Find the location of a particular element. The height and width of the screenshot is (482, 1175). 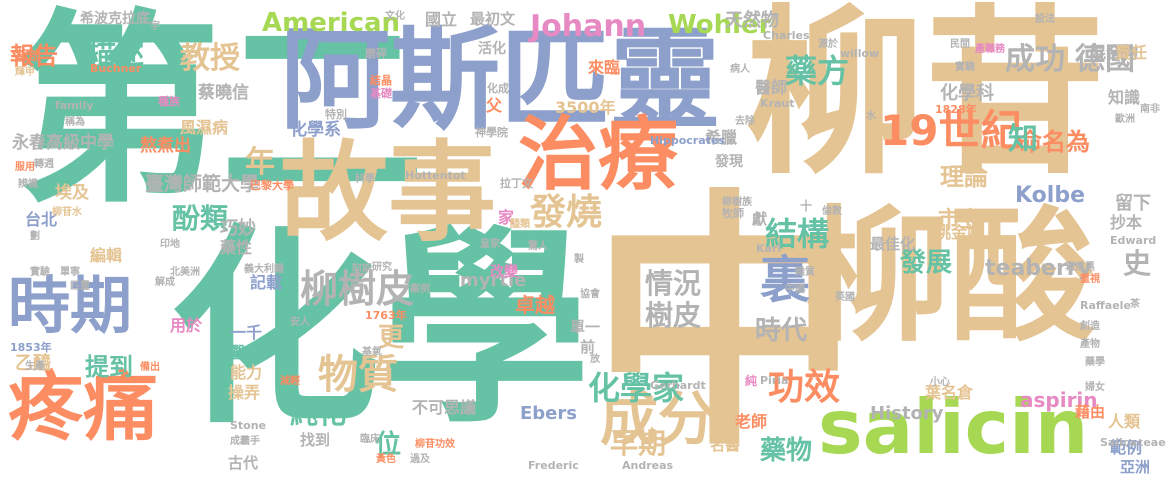

cloud-word: 化學系 is located at coordinates (315, 130).